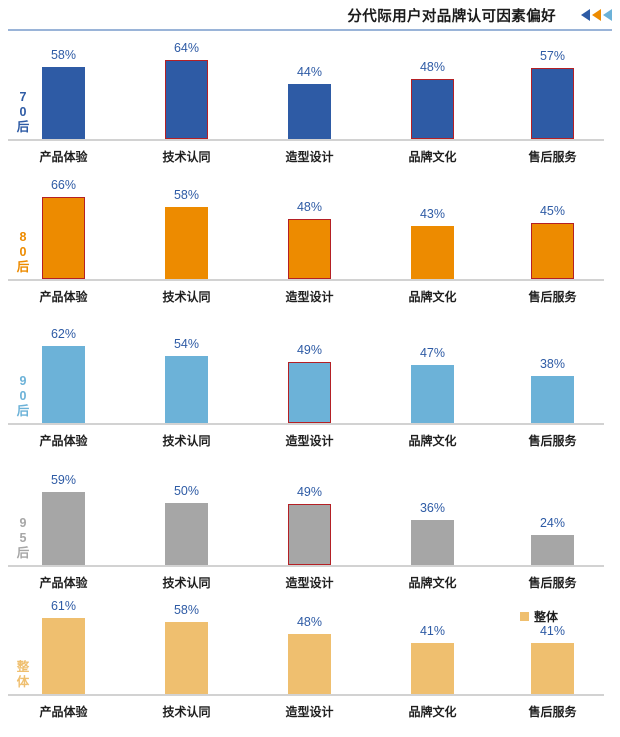 This screenshot has height=737, width=620. What do you see at coordinates (552, 211) in the screenshot?
I see `bar-value-label: 45%` at bounding box center [552, 211].